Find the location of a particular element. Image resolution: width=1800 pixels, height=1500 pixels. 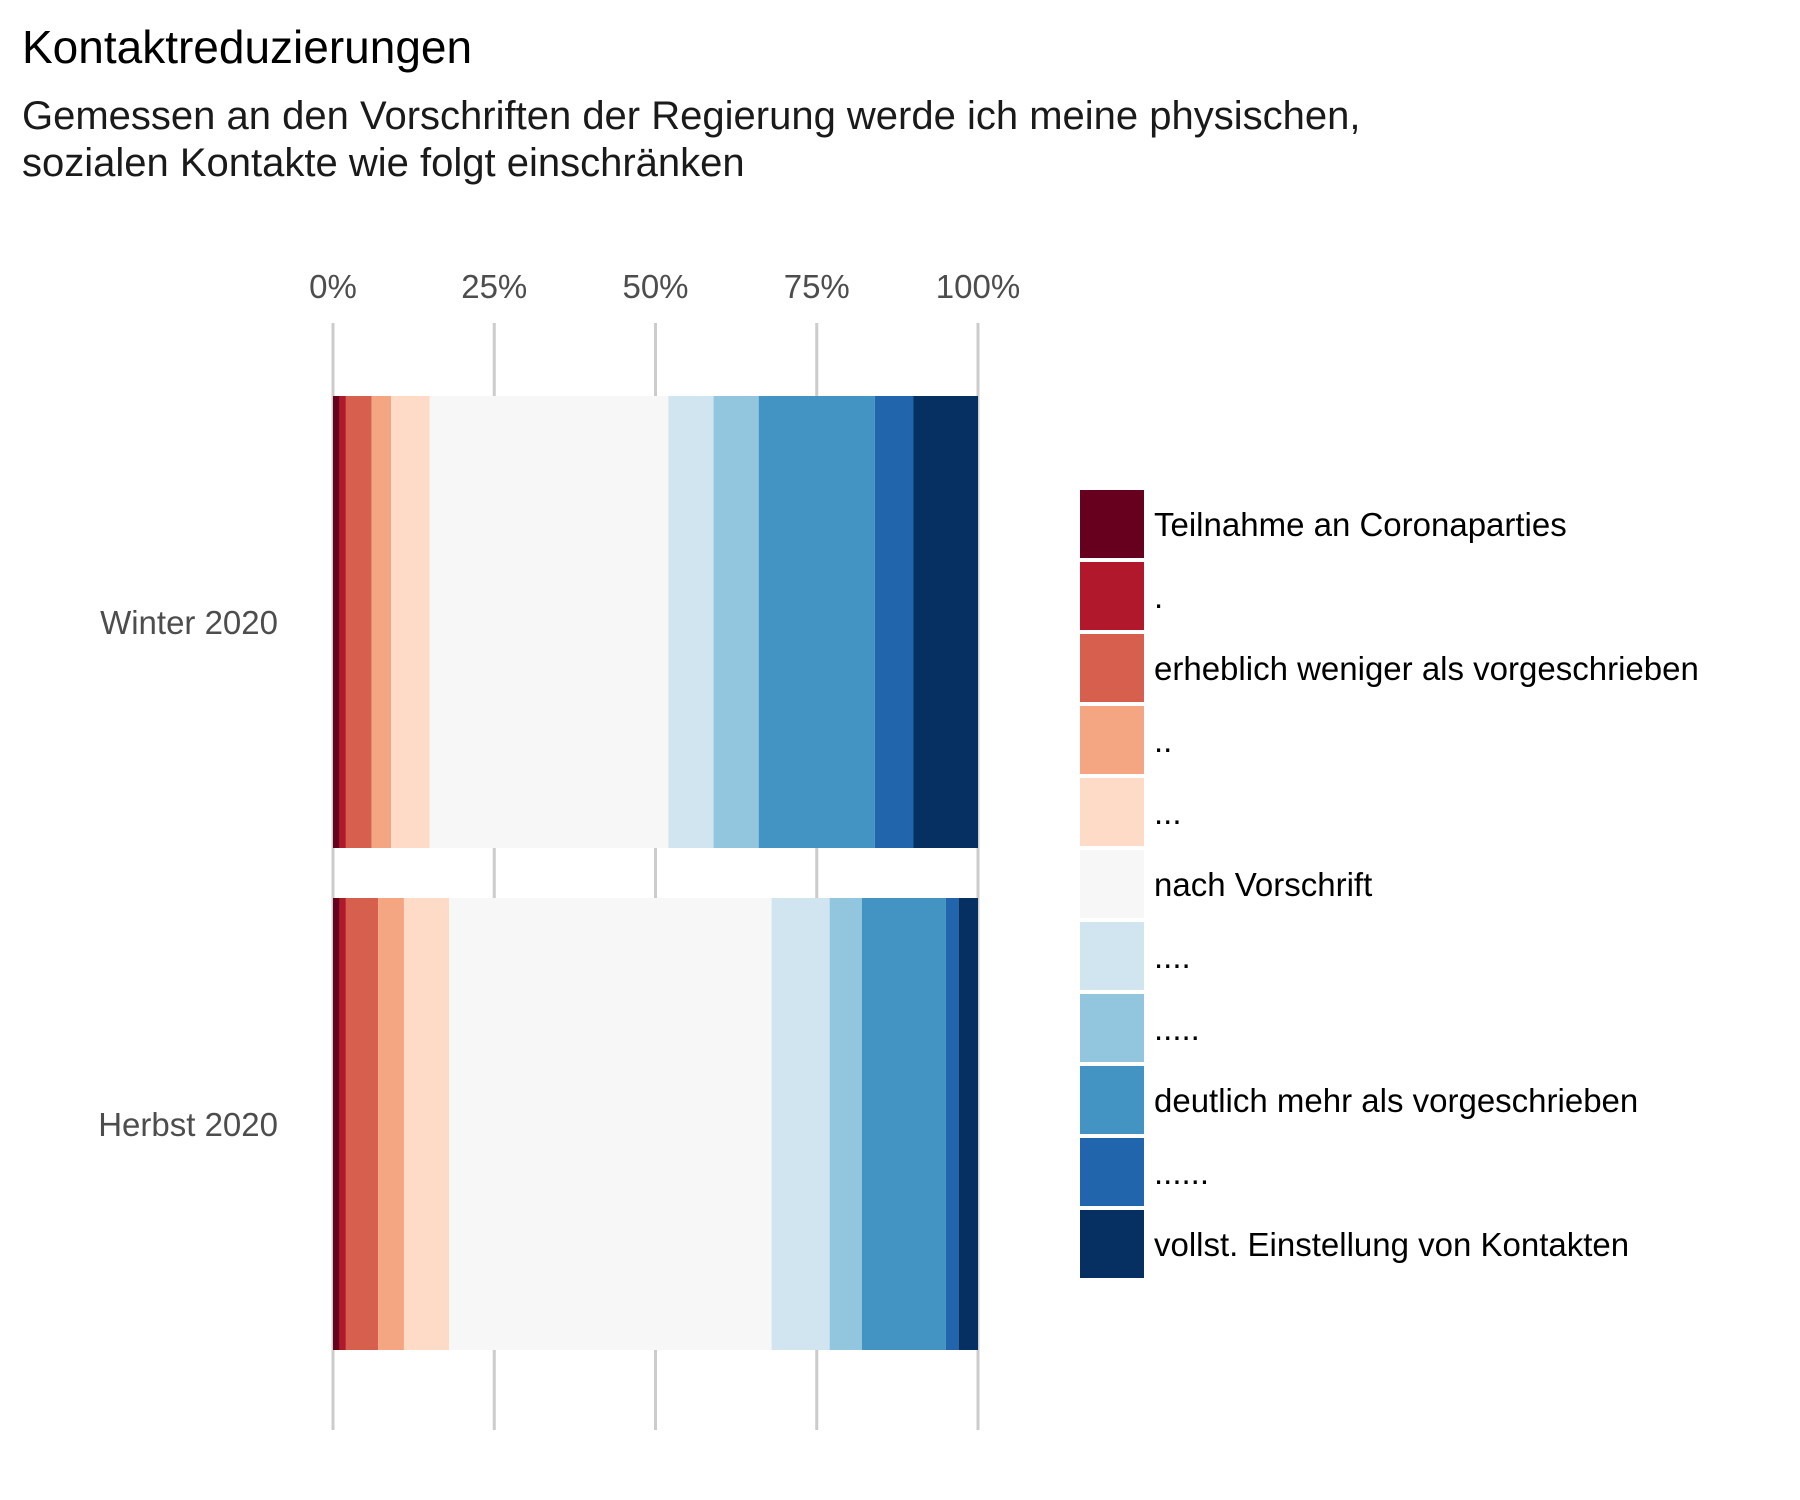

category-label: Herbst 2020 is located at coordinates (188, 1124).